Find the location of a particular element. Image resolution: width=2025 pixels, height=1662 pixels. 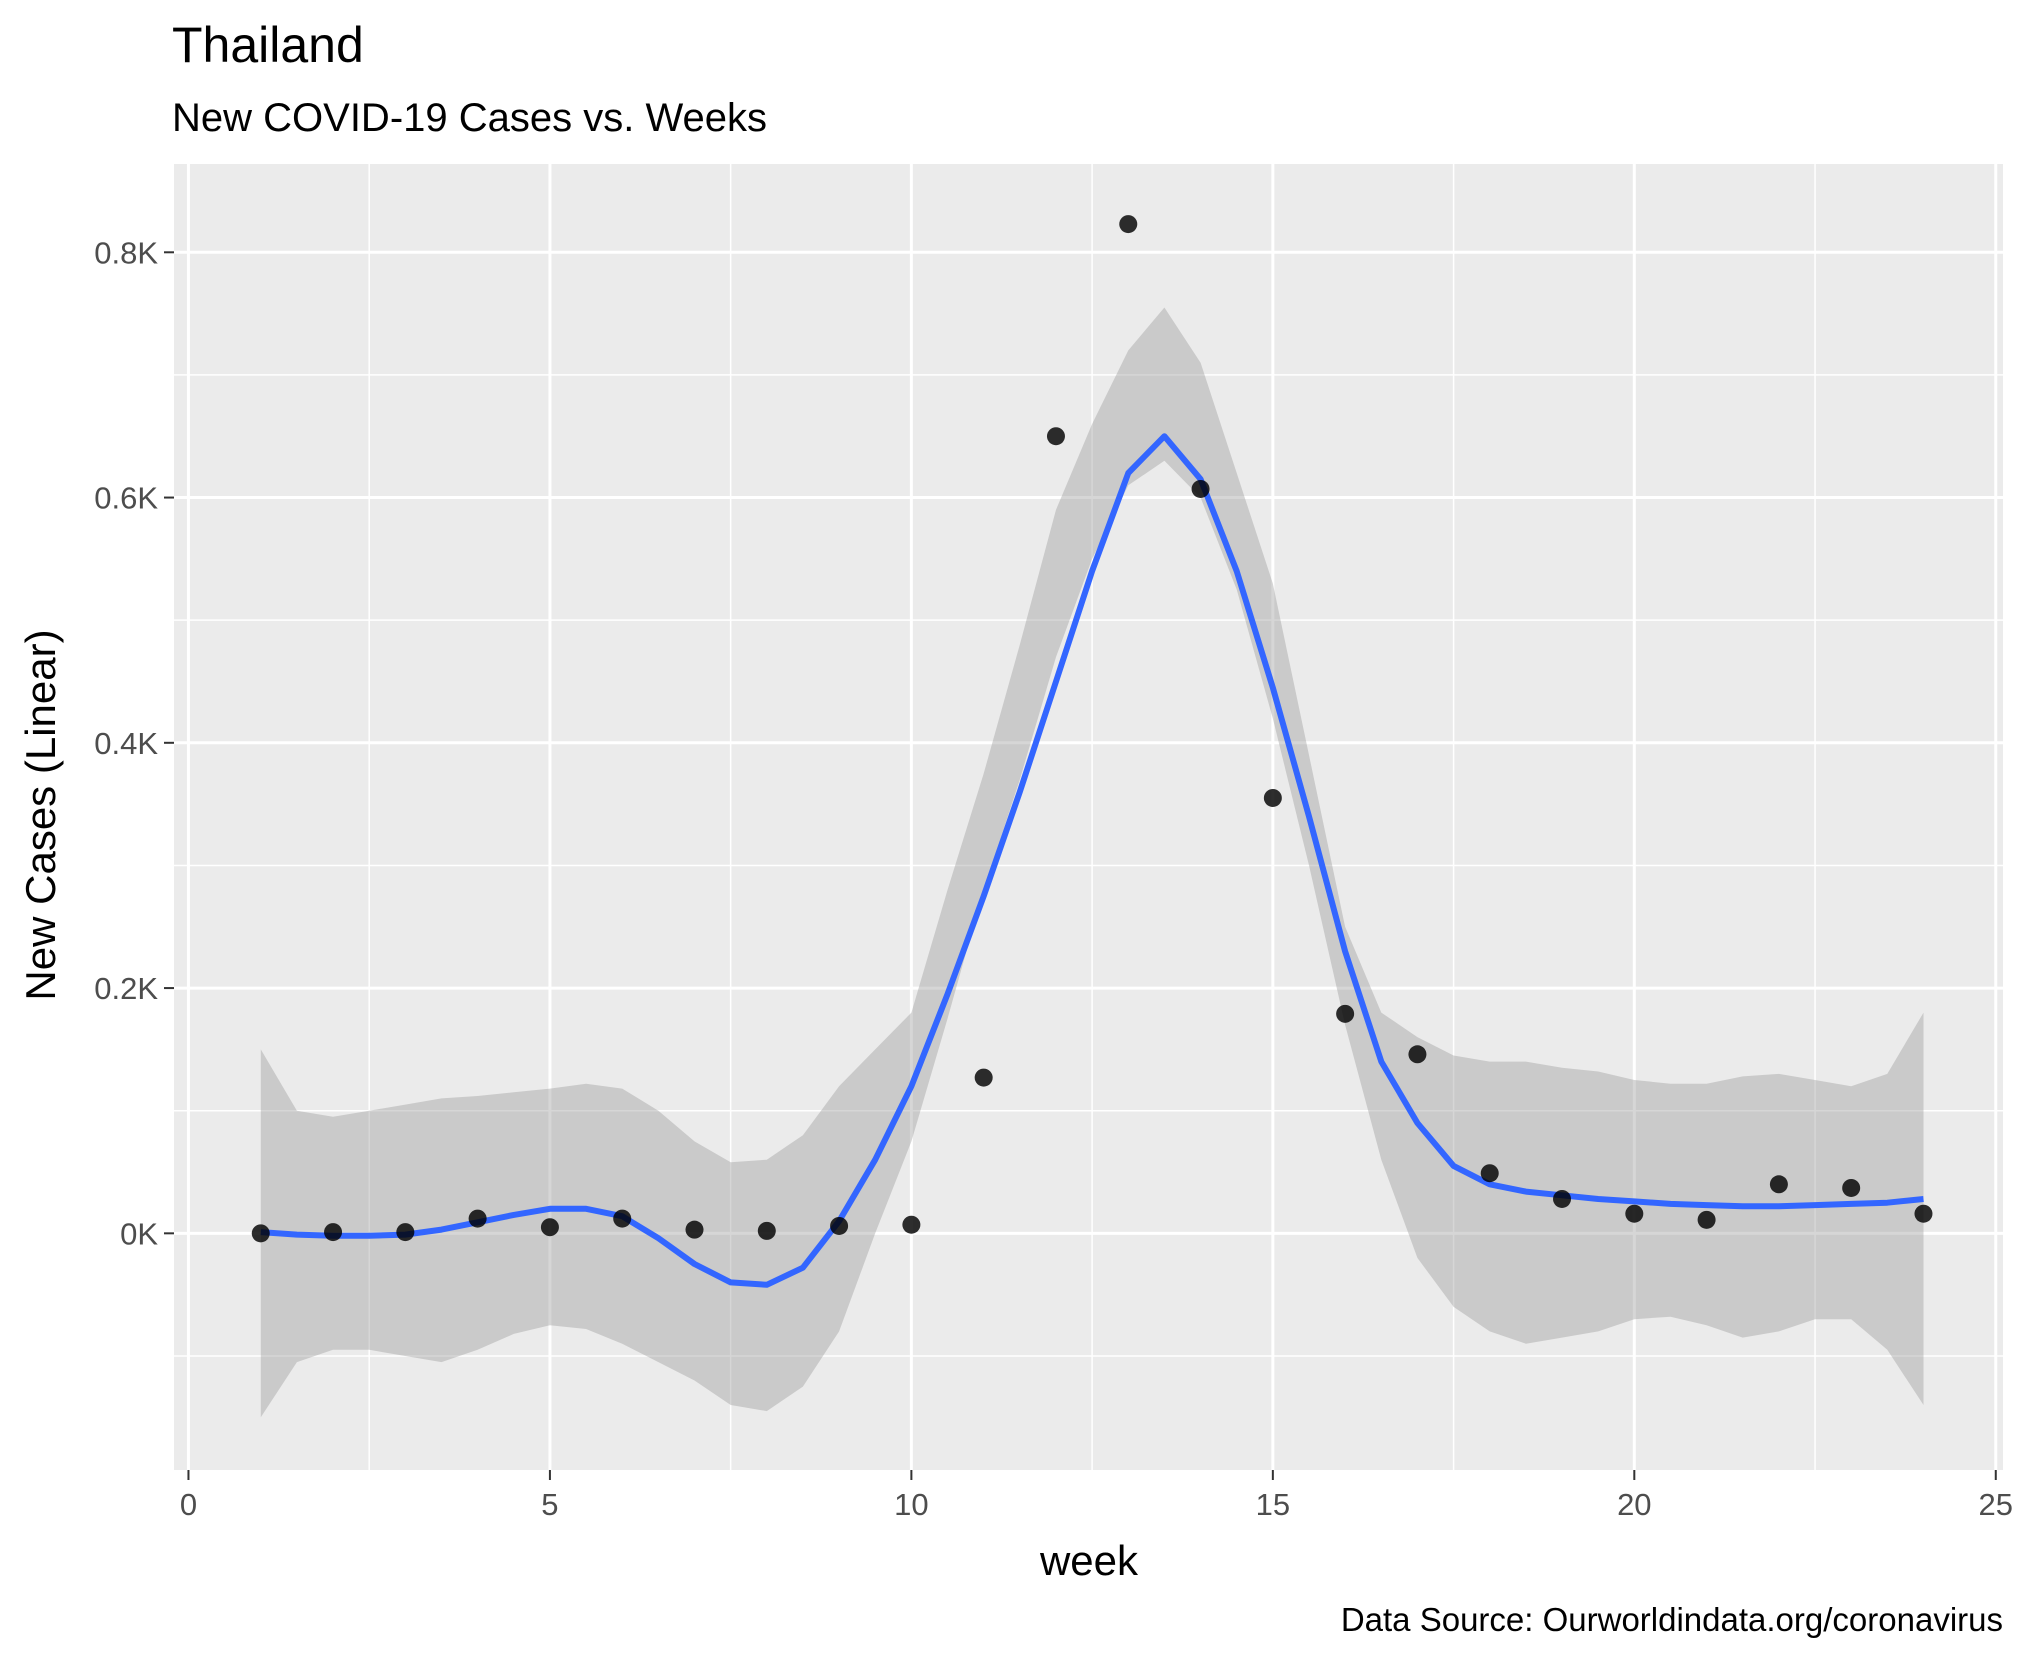

x-axis-title: week is located at coordinates (1089, 1560).